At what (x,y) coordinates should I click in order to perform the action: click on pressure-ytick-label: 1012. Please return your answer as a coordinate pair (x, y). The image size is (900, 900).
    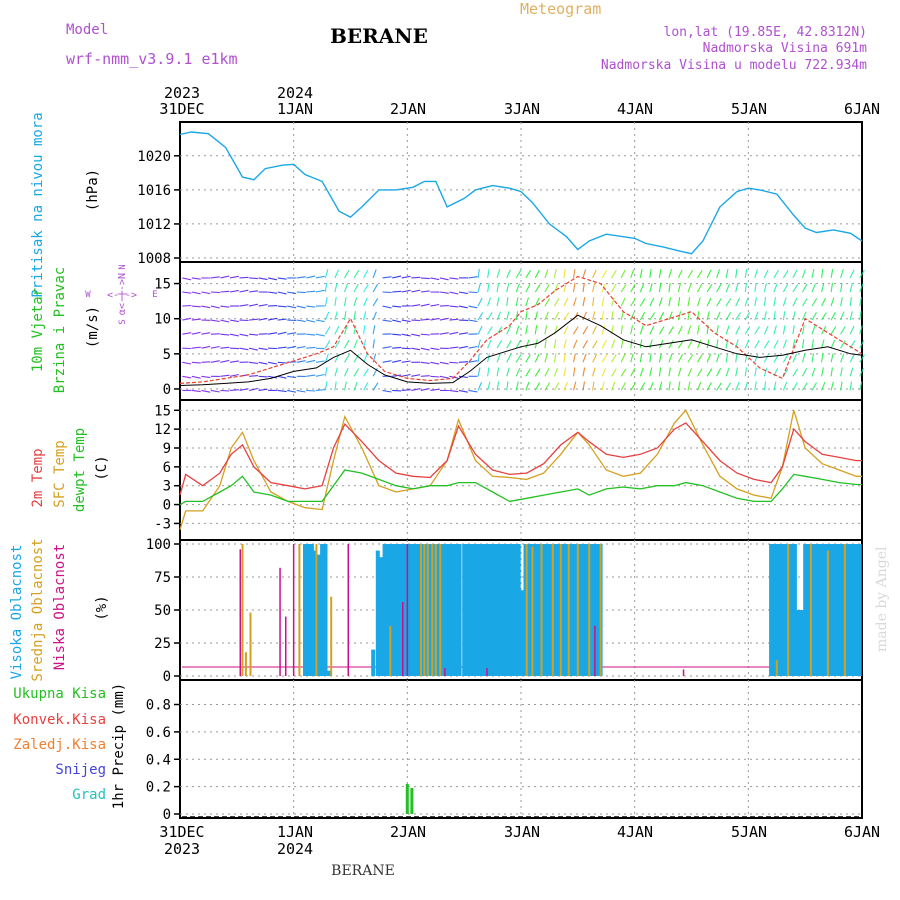
    Looking at the image, I should click on (154, 225).